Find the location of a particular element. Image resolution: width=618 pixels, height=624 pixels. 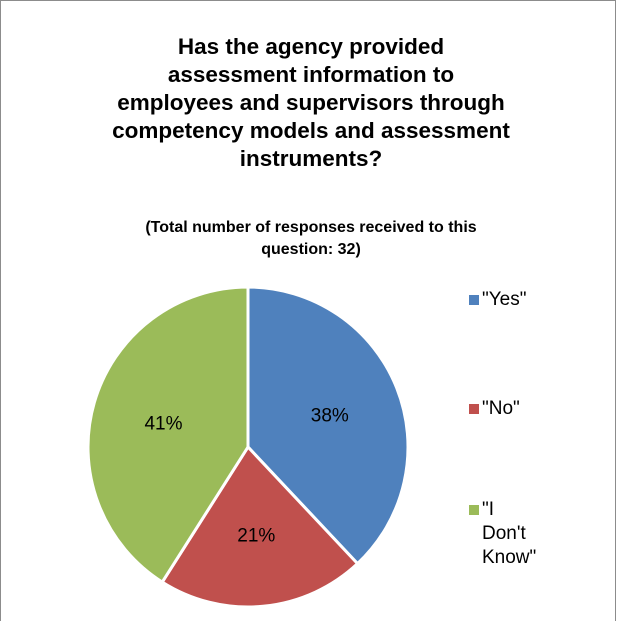

pie-slice-no is located at coordinates (260, 527).